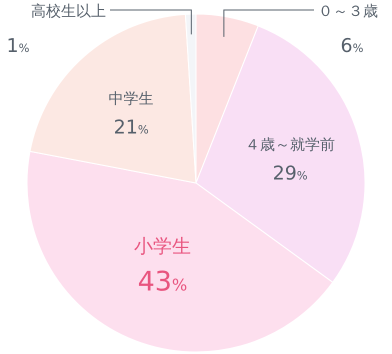 The image size is (392, 354). I want to click on slice-label: 高校生以上, so click(68, 11).